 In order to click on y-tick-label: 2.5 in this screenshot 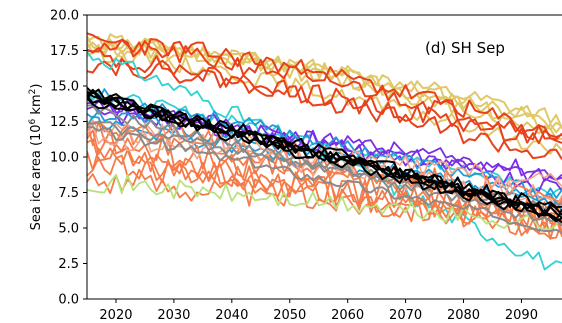, I will do `click(68, 264)`.